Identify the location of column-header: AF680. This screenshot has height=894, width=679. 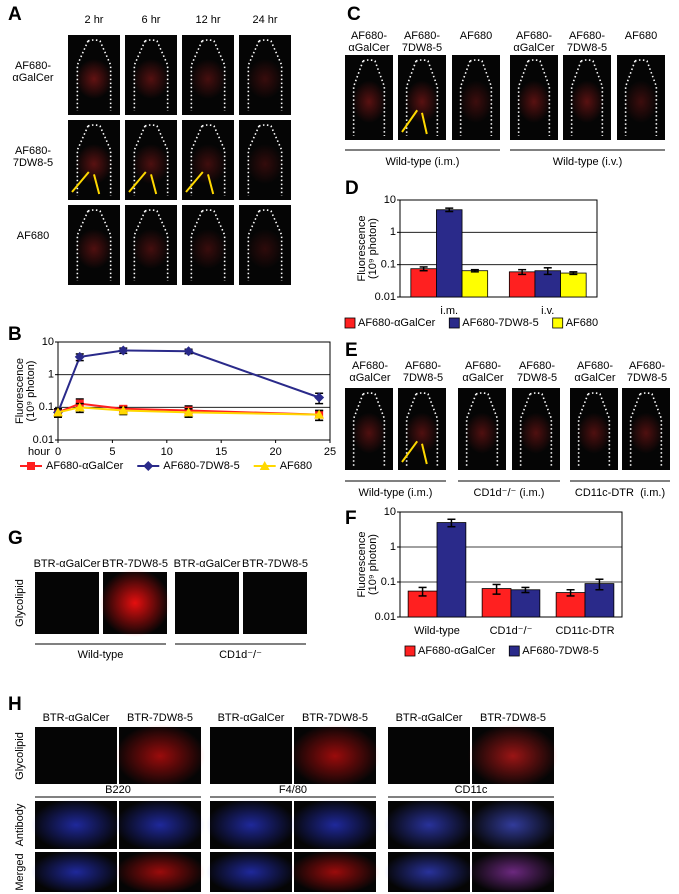
(476, 36).